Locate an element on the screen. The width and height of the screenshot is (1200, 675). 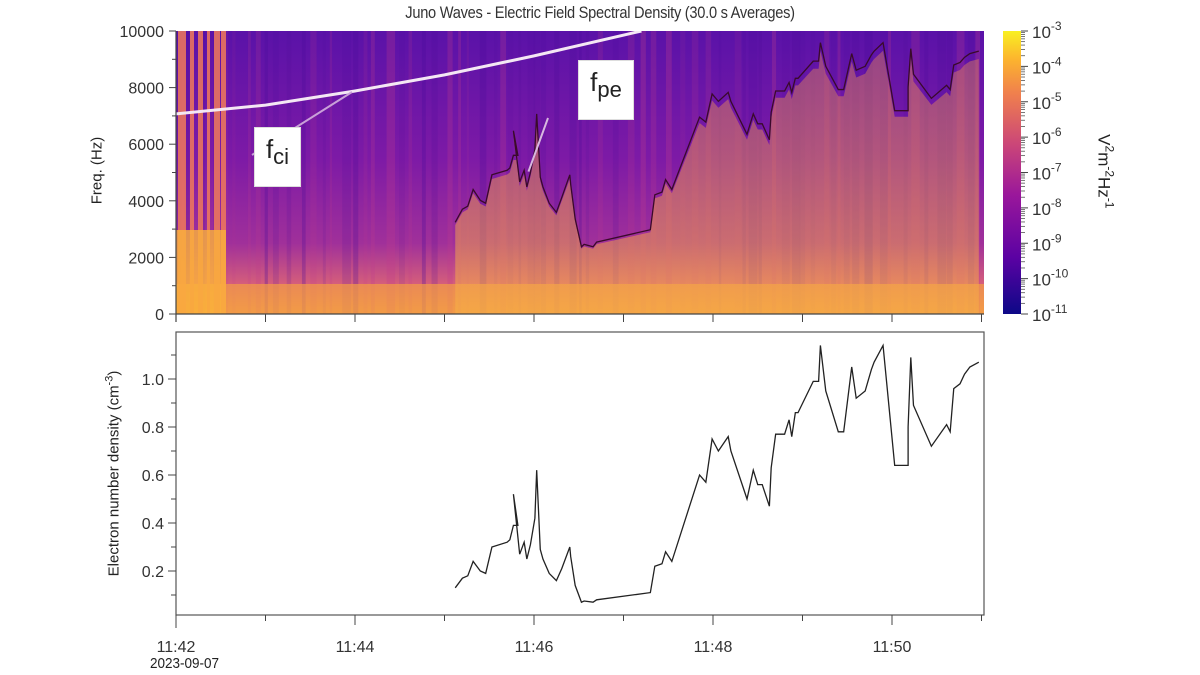
fpe-label-sub: pe is located at coordinates (609, 89).